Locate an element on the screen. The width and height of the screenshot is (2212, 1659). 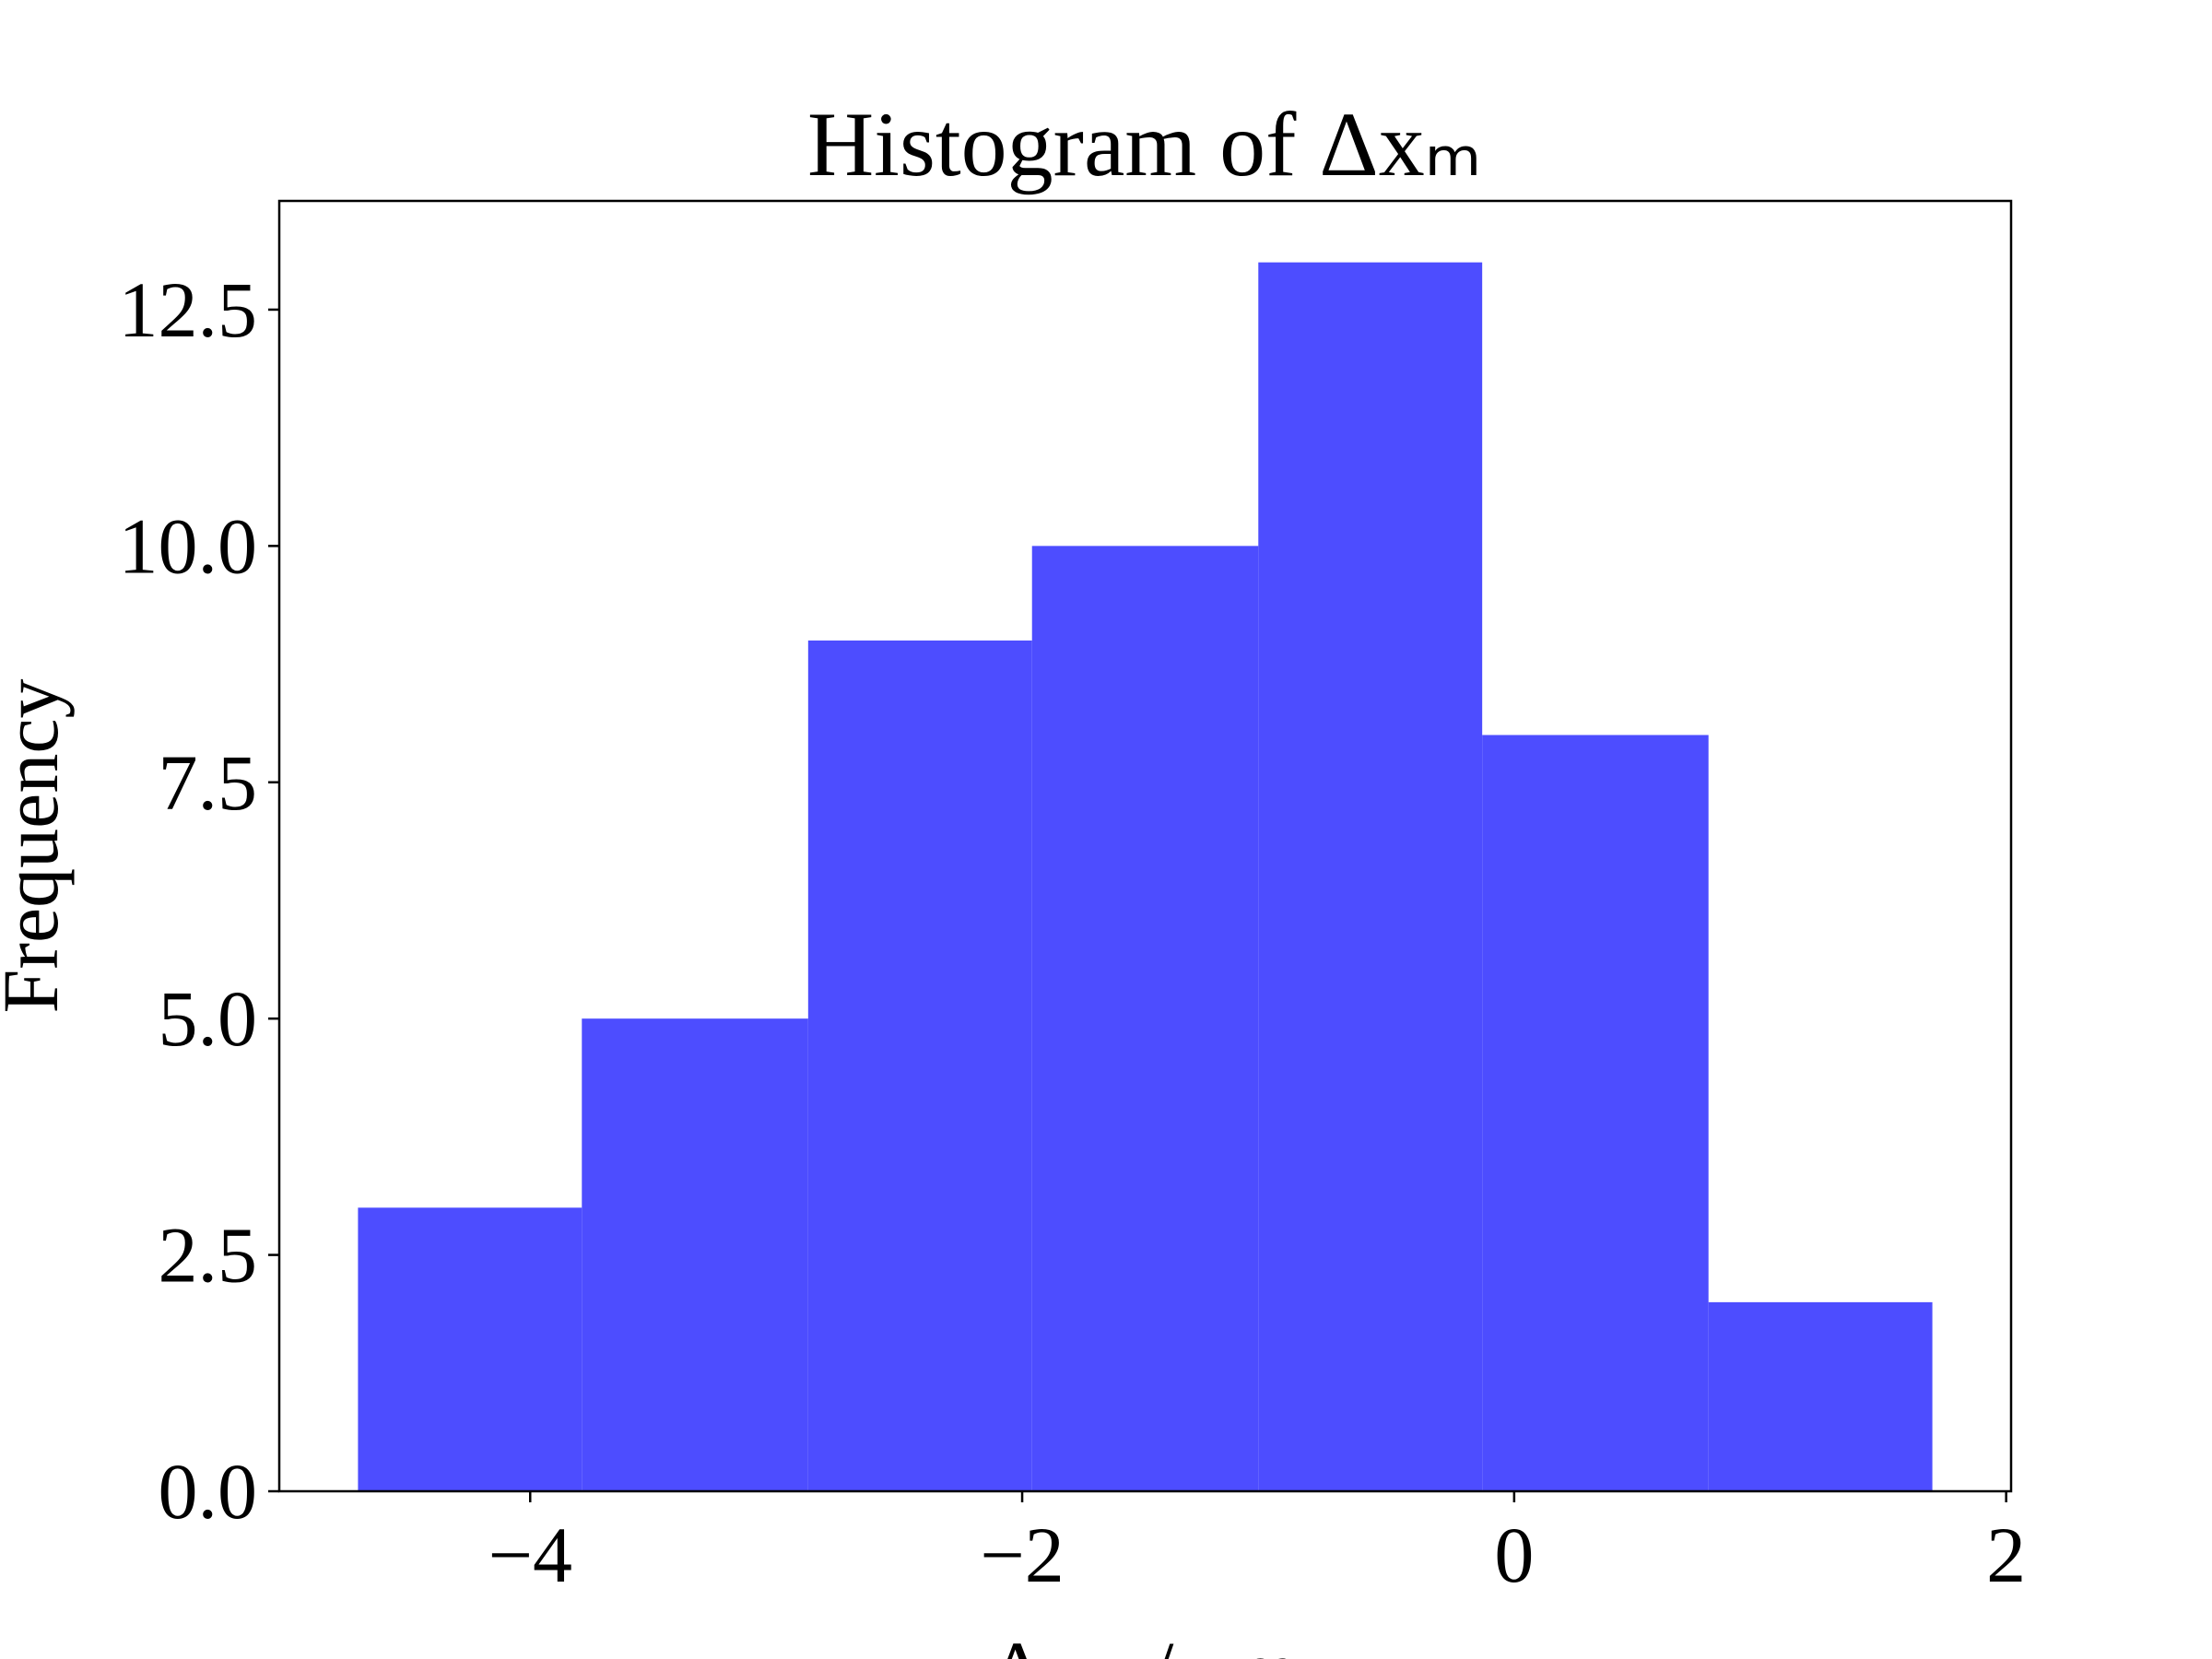
x-tick-label: −2 is located at coordinates (1022, 1555).